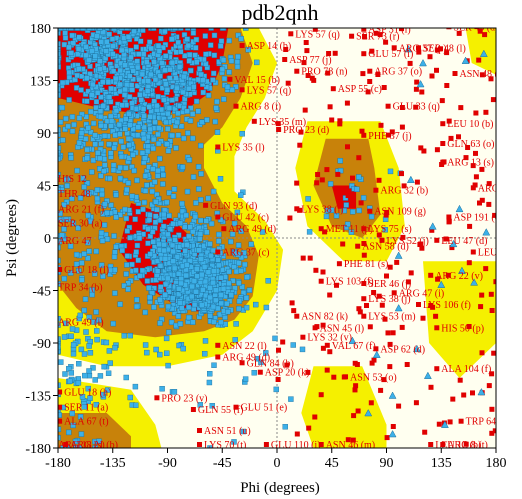 This screenshot has width=522, height=499. I want to click on residue-label: SER 46 (j), so click(389, 284).